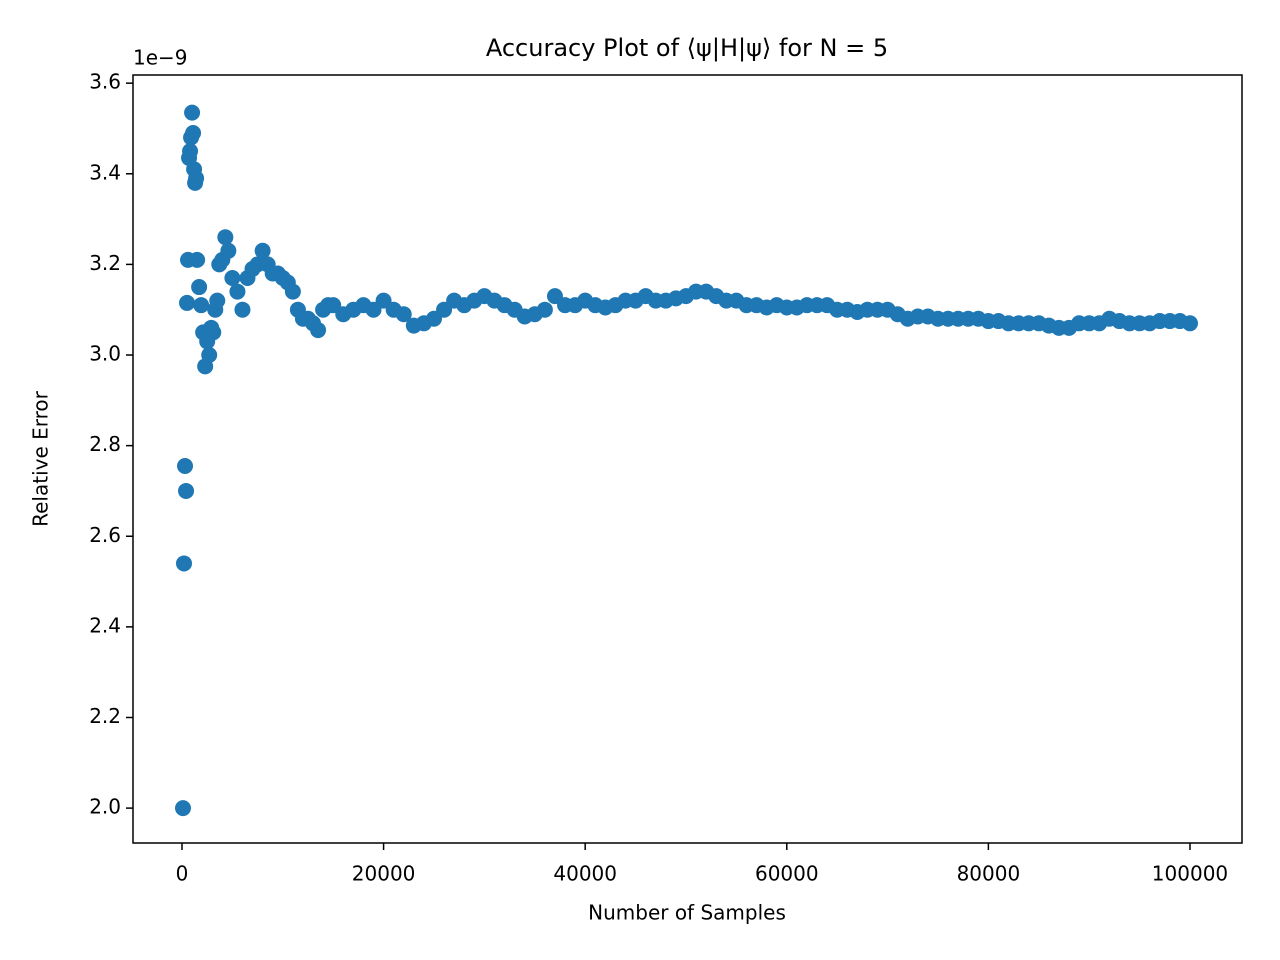 This screenshot has width=1280, height=960. I want to click on y-tick-label: 3.6, so click(105, 82).